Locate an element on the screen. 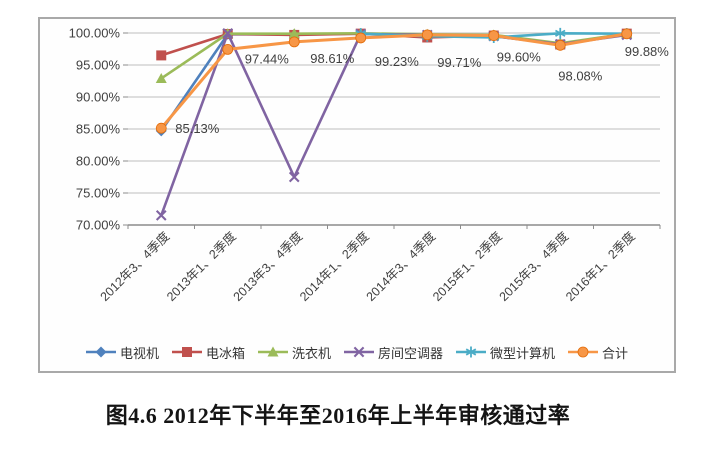  y-axis-label: 90.00% is located at coordinates (98, 97).